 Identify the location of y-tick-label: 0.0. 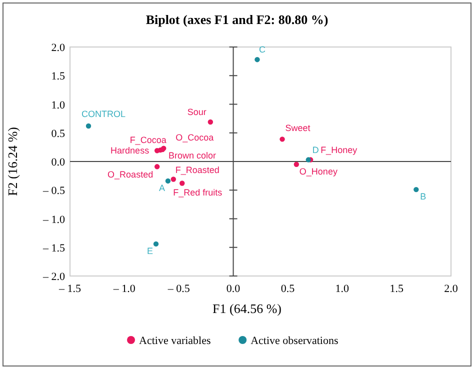
(58, 162).